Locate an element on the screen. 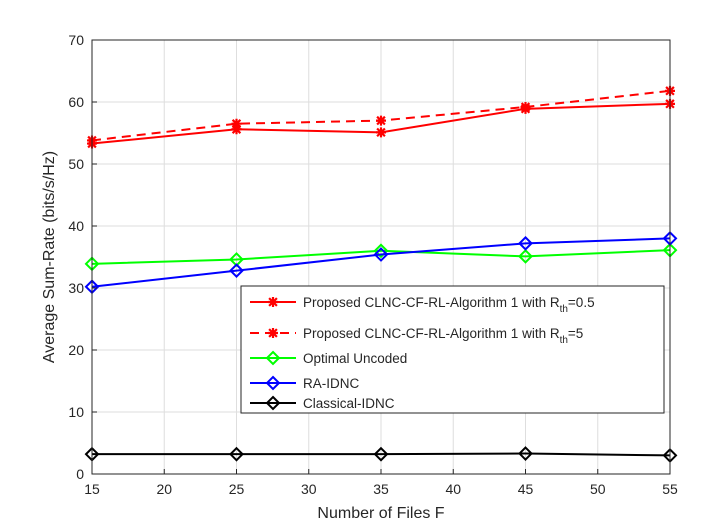 This screenshot has height=530, width=706. legend-name: Optimal Uncoded is located at coordinates (355, 358).